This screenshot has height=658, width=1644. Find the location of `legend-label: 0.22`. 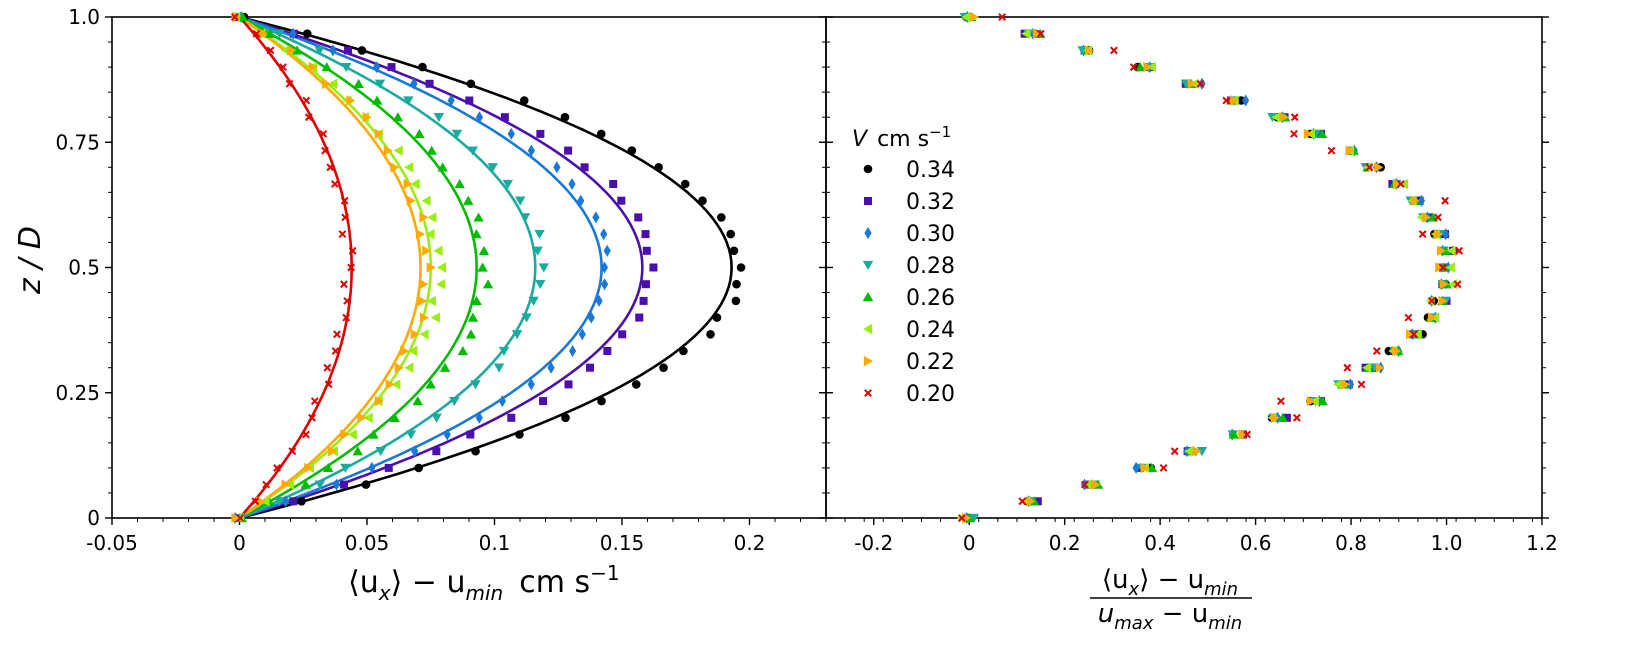

legend-label: 0.22 is located at coordinates (930, 362).